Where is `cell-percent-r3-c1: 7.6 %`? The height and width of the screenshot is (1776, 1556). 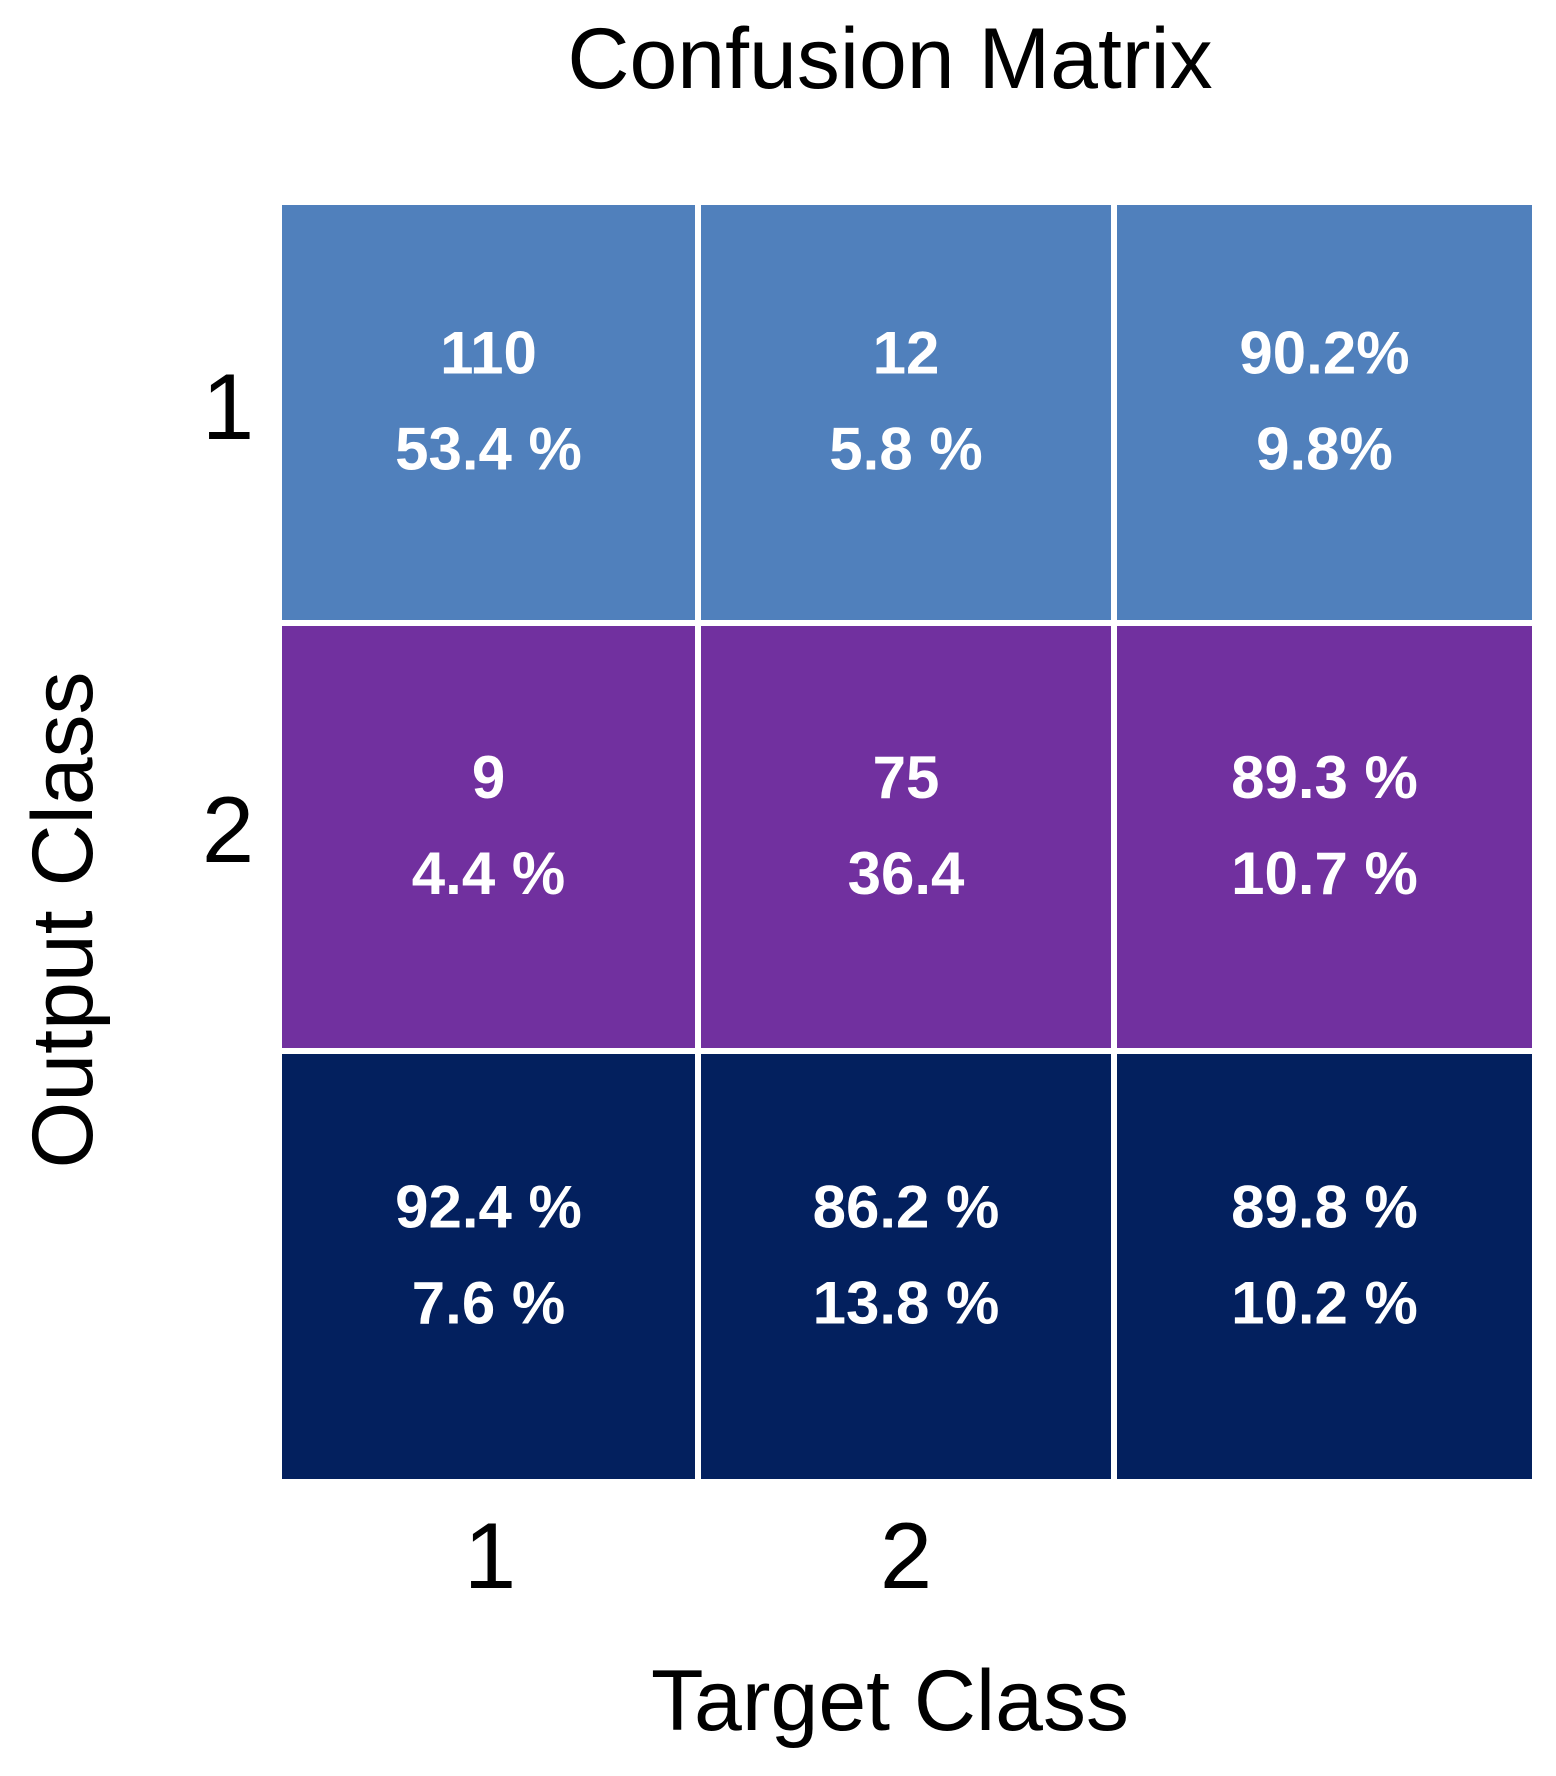 cell-percent-r3-c1: 7.6 % is located at coordinates (488, 1302).